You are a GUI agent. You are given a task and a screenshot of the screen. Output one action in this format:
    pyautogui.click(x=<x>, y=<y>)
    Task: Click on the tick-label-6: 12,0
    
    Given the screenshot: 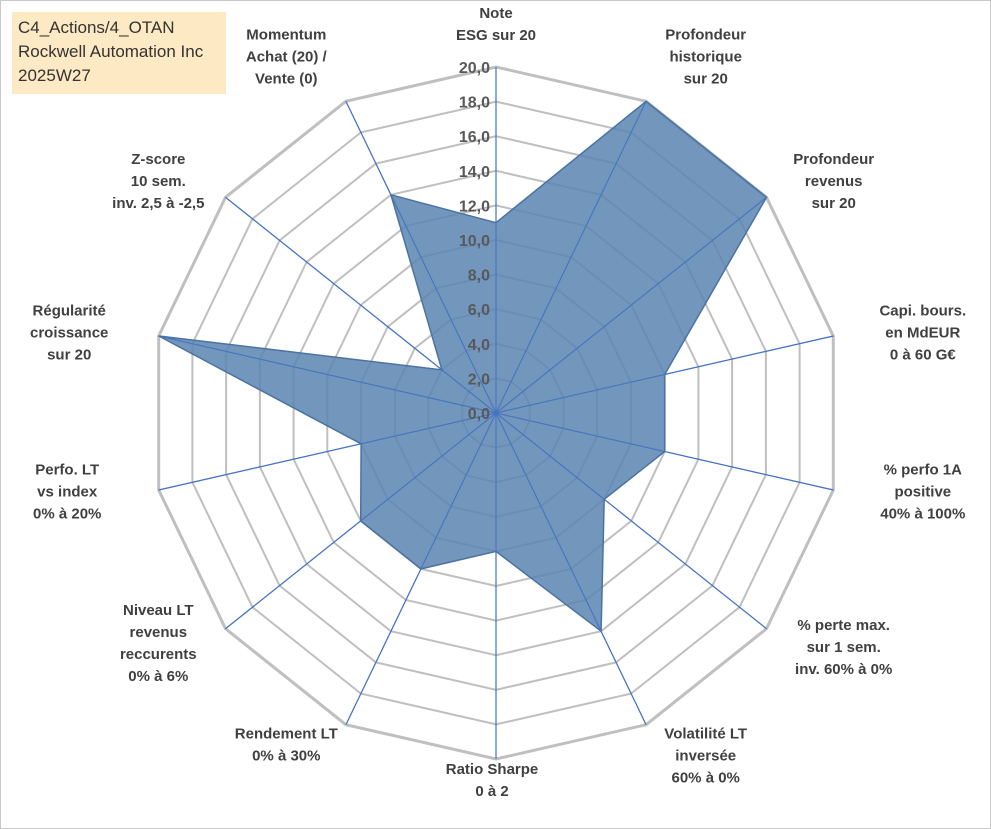 What is the action you would take?
    pyautogui.click(x=474, y=206)
    